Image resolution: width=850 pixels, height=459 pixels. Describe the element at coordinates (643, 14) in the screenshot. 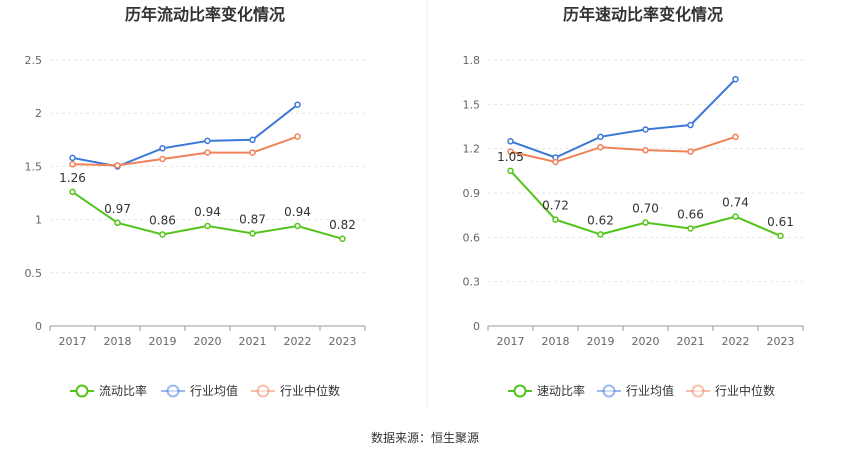

I see `chart-title: 历年速动比率变化情况` at that location.